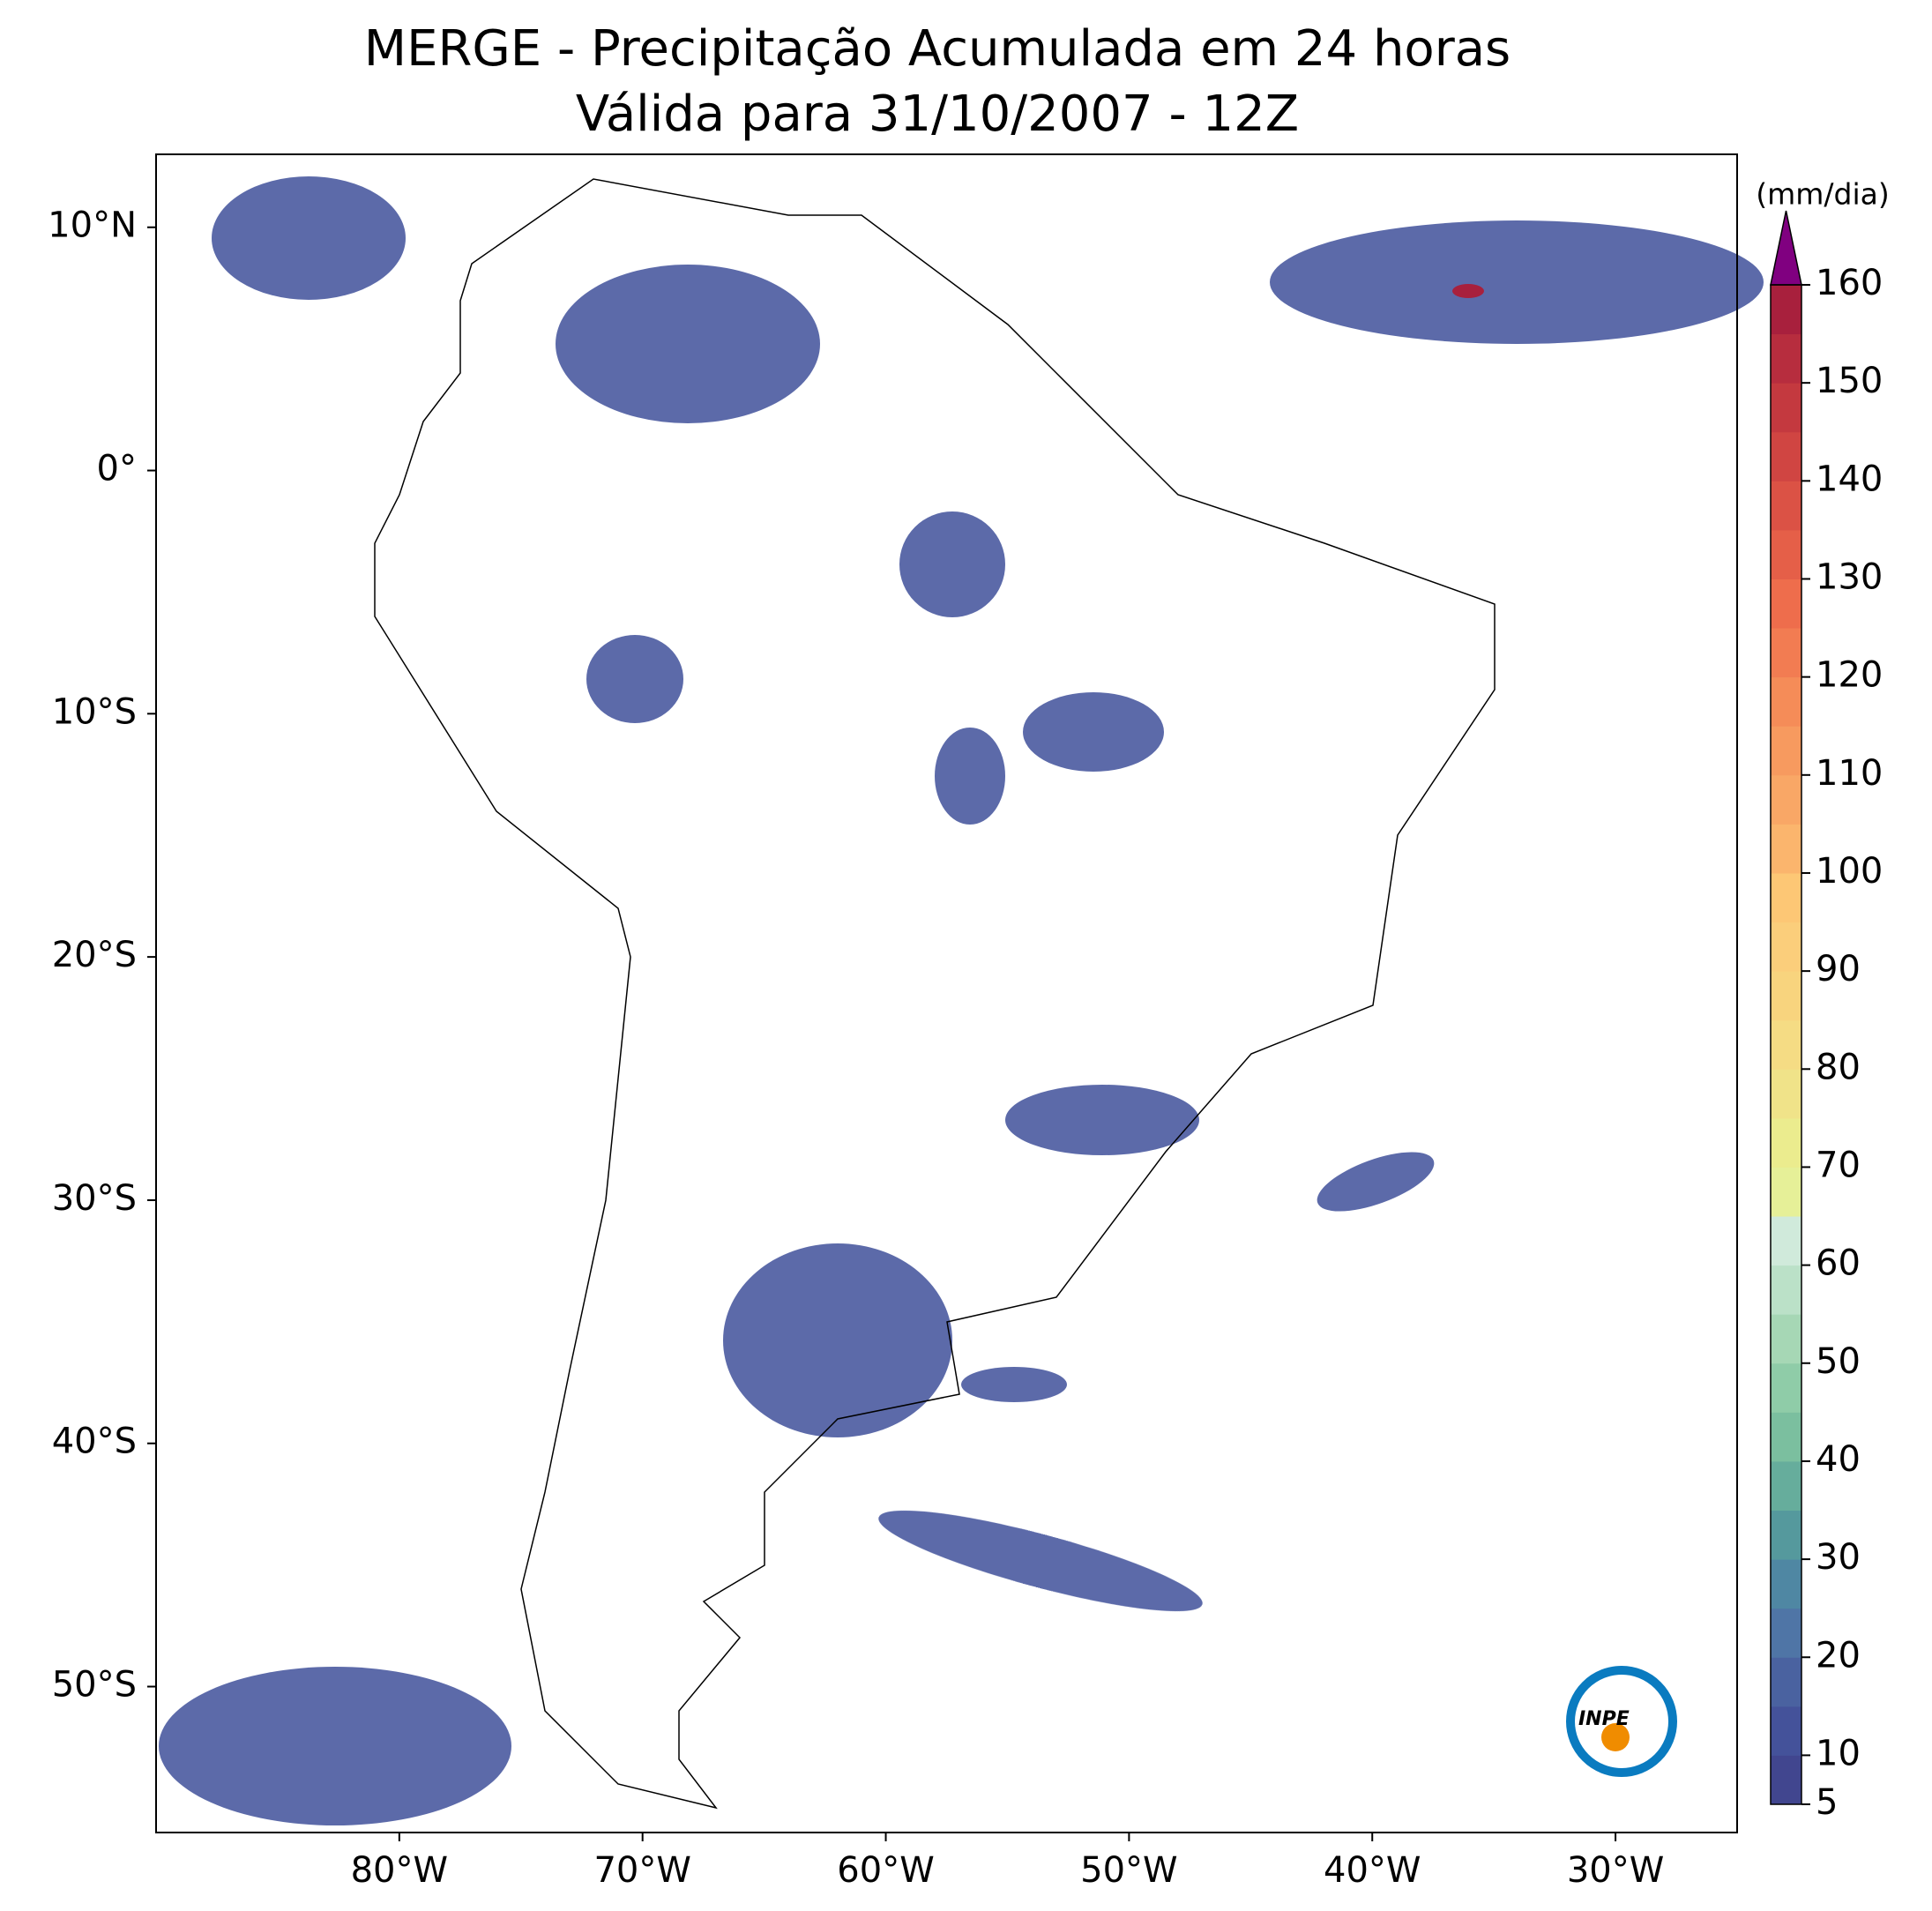  What do you see at coordinates (94, 1442) in the screenshot?
I see `y-tick-label: 40°S` at bounding box center [94, 1442].